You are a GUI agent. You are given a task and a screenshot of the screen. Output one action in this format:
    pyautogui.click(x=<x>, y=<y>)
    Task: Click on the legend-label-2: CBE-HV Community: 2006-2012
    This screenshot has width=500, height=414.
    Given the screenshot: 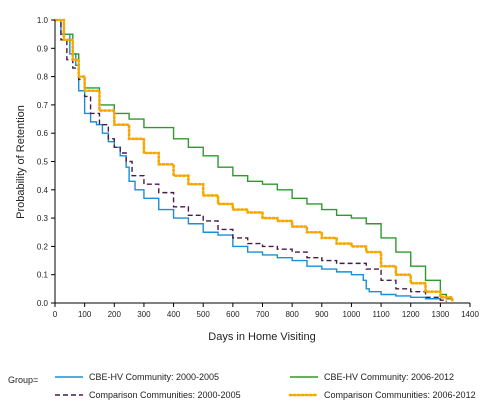 What is the action you would take?
    pyautogui.click(x=389, y=377)
    